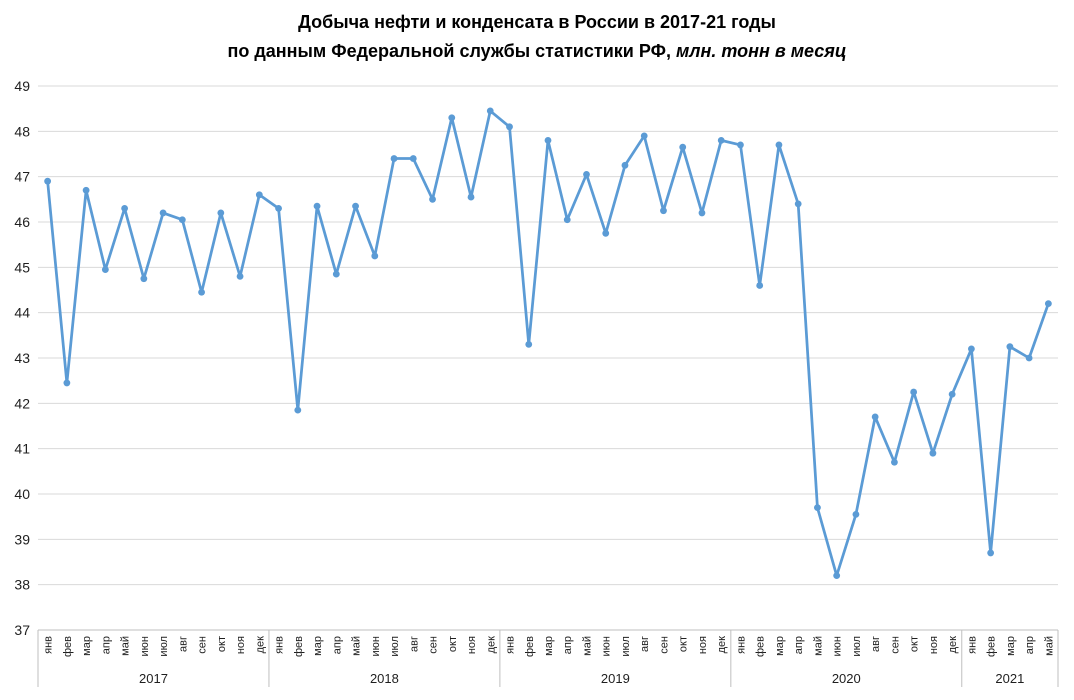 Image resolution: width=1074 pixels, height=700 pixels. I want to click on year-label: 2018, so click(384, 678).